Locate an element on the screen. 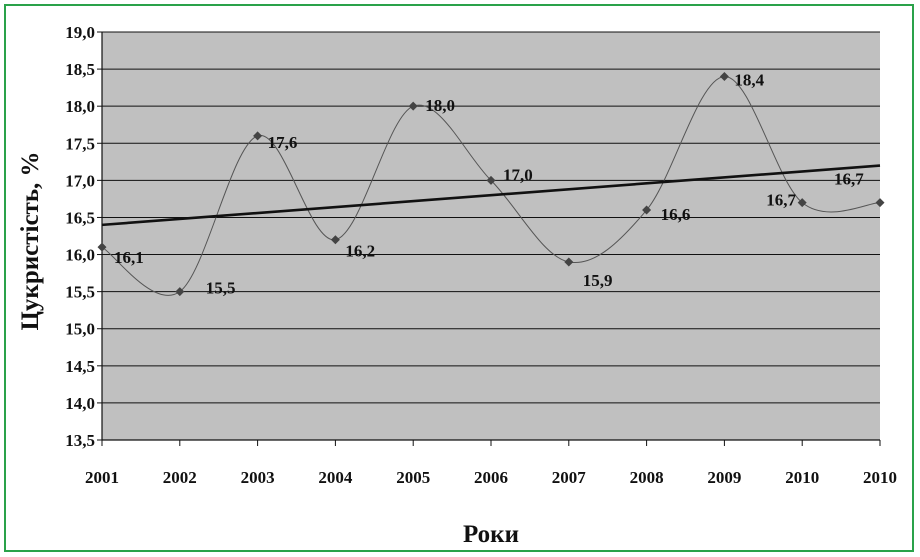 This screenshot has width=920, height=557. data-label: 18,0 is located at coordinates (440, 105).